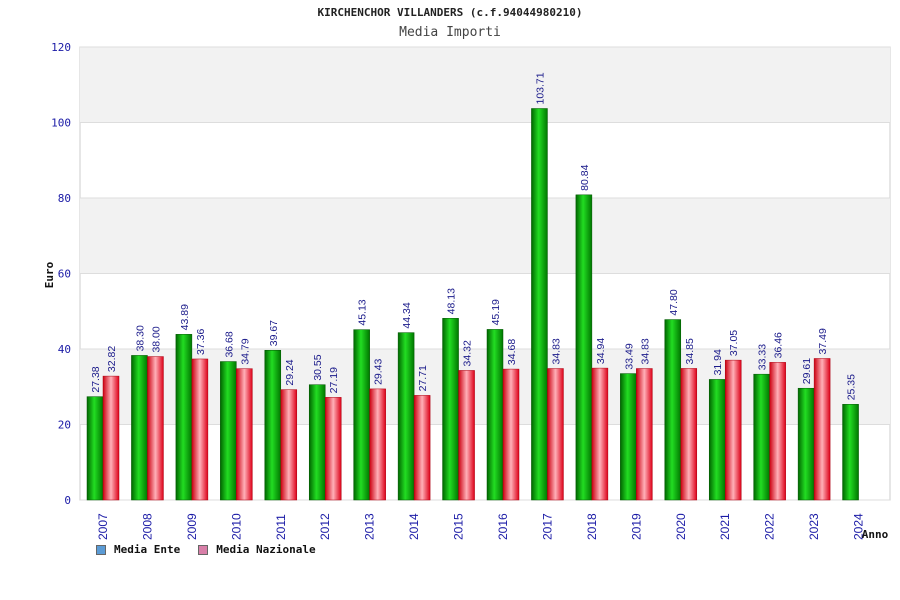 The height and width of the screenshot is (600, 900). I want to click on x-tick-label: 2024, so click(859, 526).